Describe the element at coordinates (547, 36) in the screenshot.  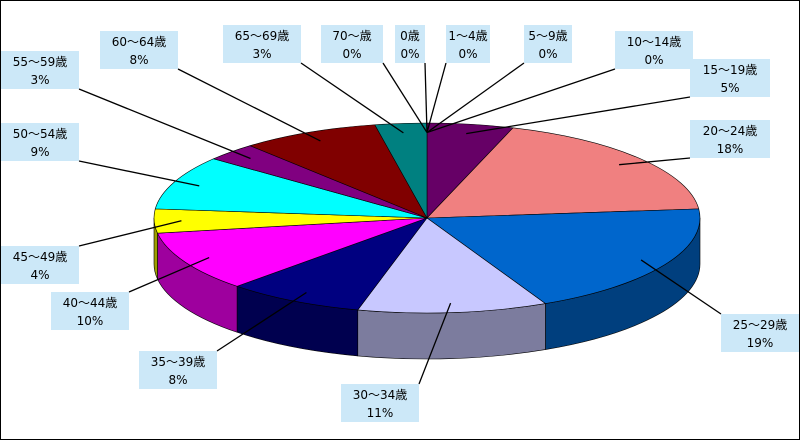
I see `data-label-category-2: 5～9歳` at that location.